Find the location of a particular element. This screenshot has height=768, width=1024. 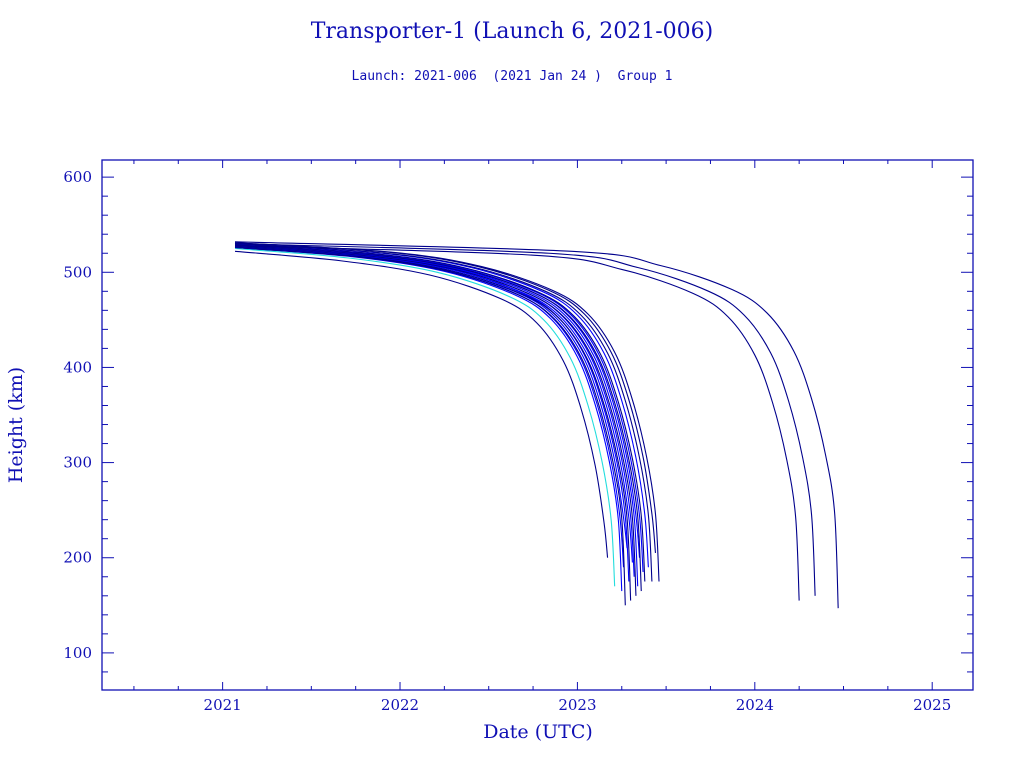

y-tick-labels: 100 200 300 400 500 600 is located at coordinates (77, 415).